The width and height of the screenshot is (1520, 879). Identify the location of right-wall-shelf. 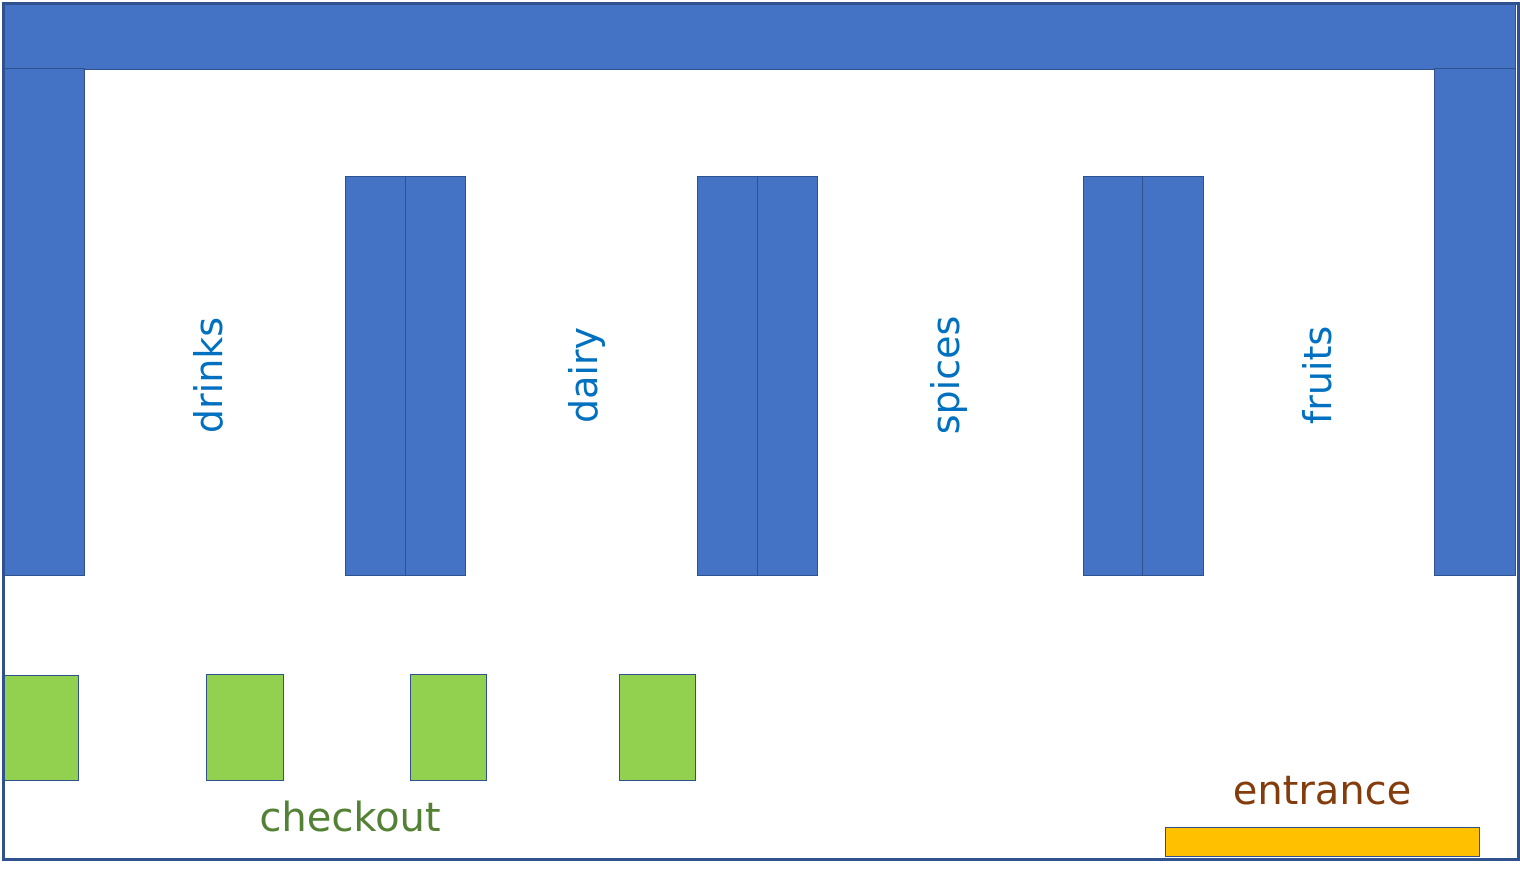
(1475, 322).